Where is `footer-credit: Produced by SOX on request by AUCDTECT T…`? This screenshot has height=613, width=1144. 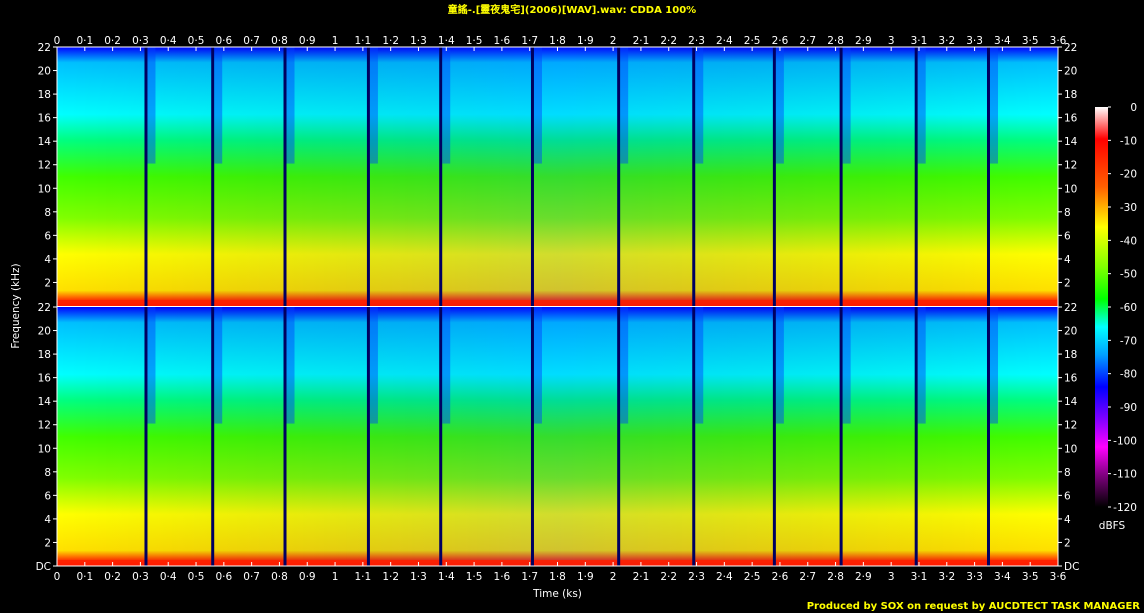
footer-credit: Produced by SOX on request by AUCDTECT T… is located at coordinates (973, 606).